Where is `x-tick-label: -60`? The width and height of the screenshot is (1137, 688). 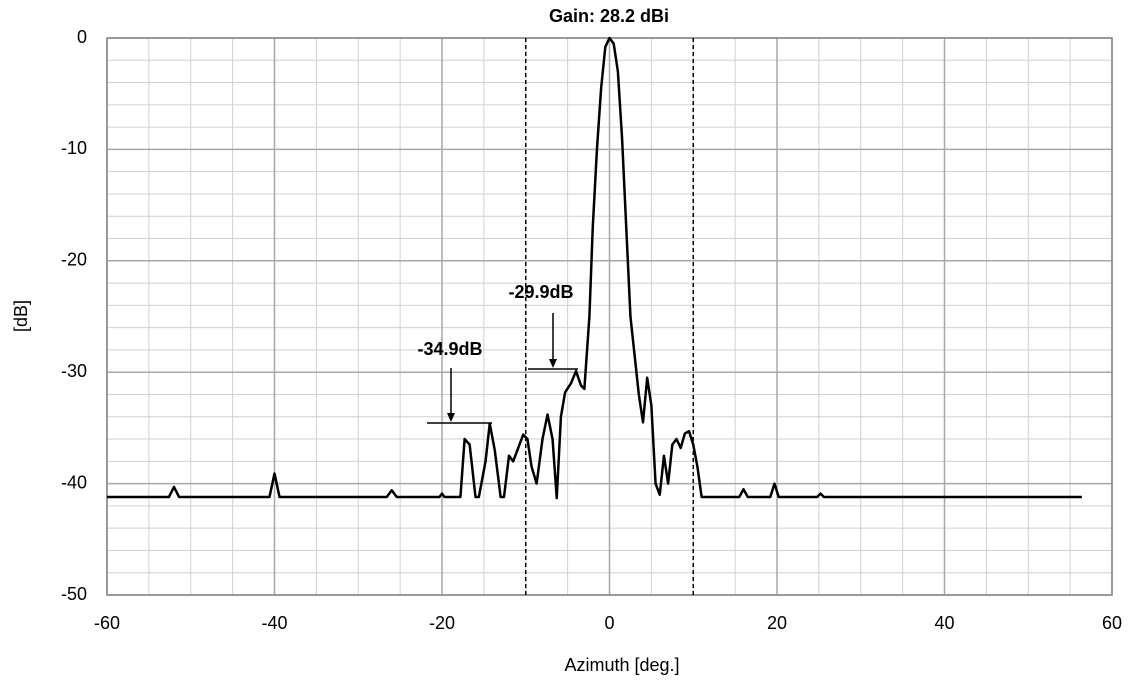 x-tick-label: -60 is located at coordinates (107, 623).